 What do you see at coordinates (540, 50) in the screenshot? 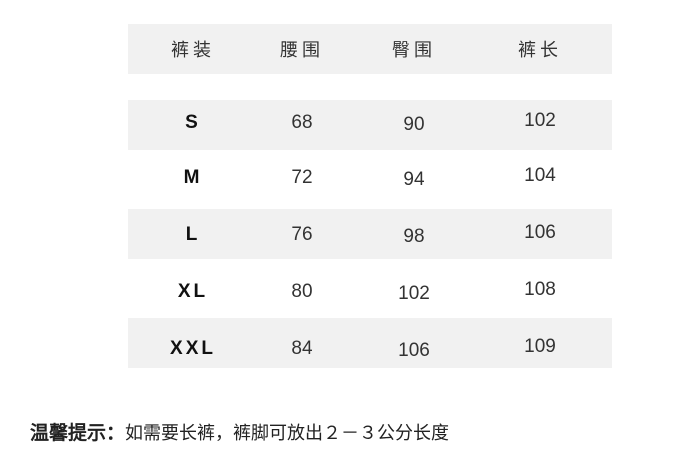
I see `header-cell: 裤长` at bounding box center [540, 50].